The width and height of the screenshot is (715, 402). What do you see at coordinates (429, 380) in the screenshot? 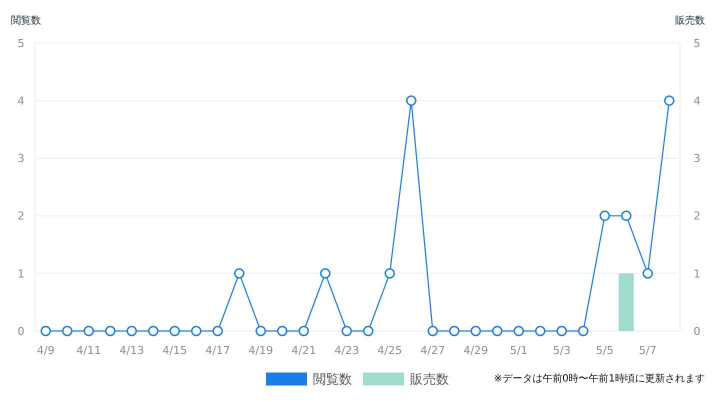
I see `legend-label: 販売数` at bounding box center [429, 380].